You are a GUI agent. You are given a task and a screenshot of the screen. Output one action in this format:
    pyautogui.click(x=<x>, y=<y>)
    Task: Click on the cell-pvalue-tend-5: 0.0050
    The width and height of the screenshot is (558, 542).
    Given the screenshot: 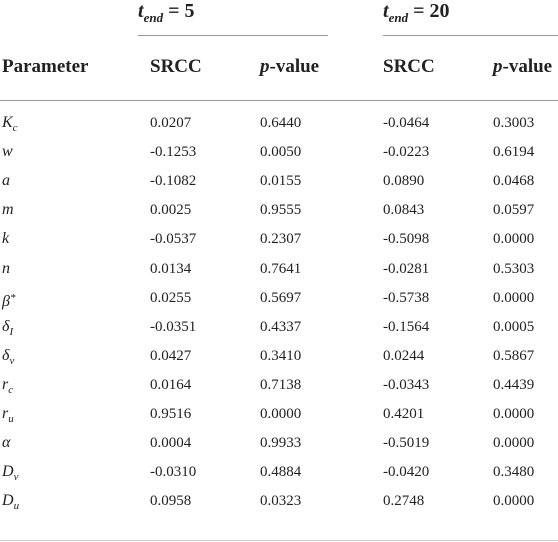 What is the action you would take?
    pyautogui.click(x=281, y=152)
    